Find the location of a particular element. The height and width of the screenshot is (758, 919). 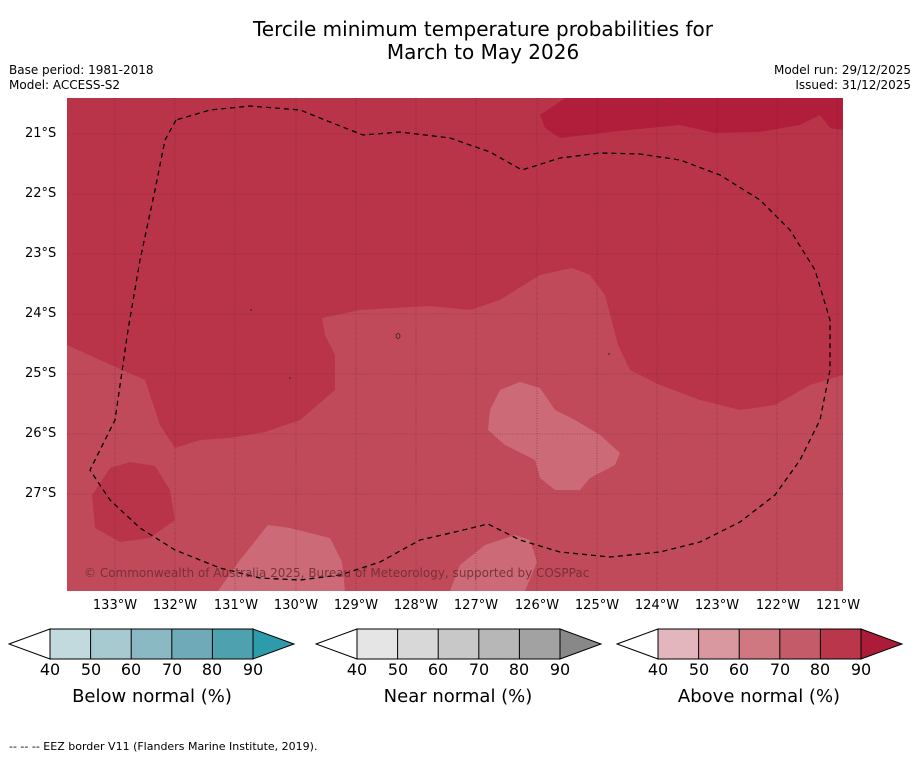

lon-label: 121°W is located at coordinates (838, 605).